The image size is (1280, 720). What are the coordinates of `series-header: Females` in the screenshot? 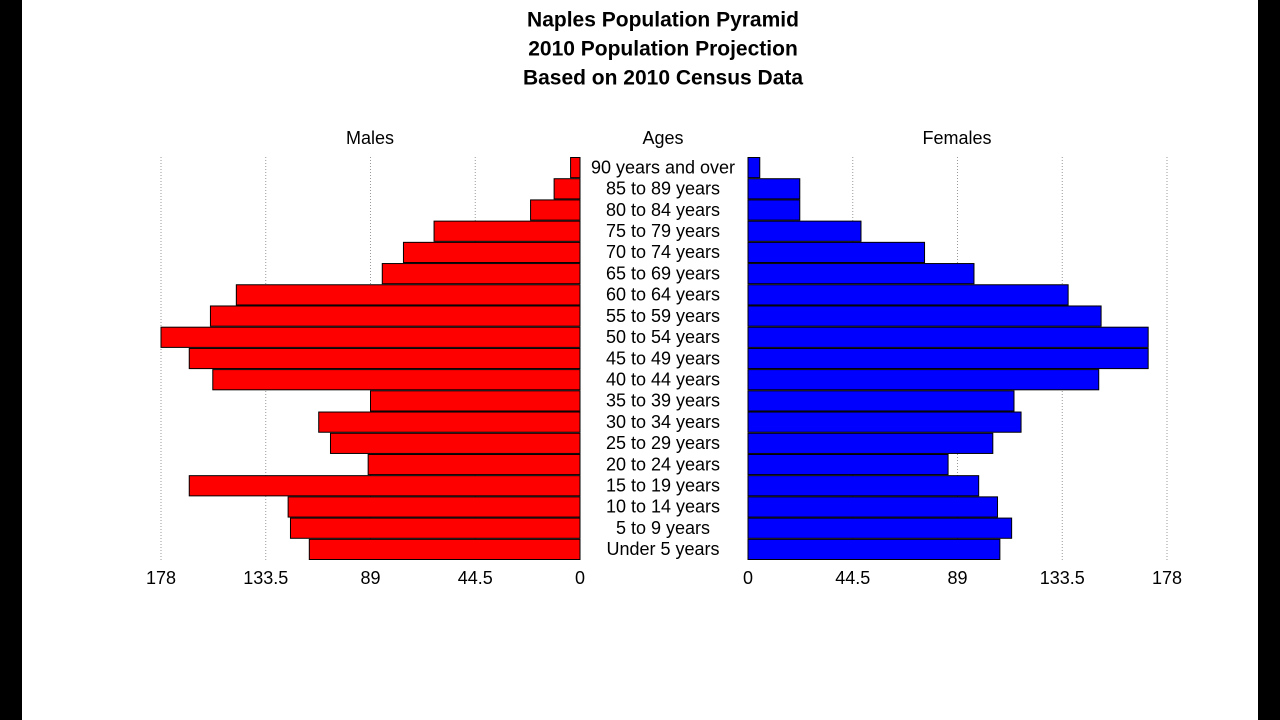 It's located at (956, 138).